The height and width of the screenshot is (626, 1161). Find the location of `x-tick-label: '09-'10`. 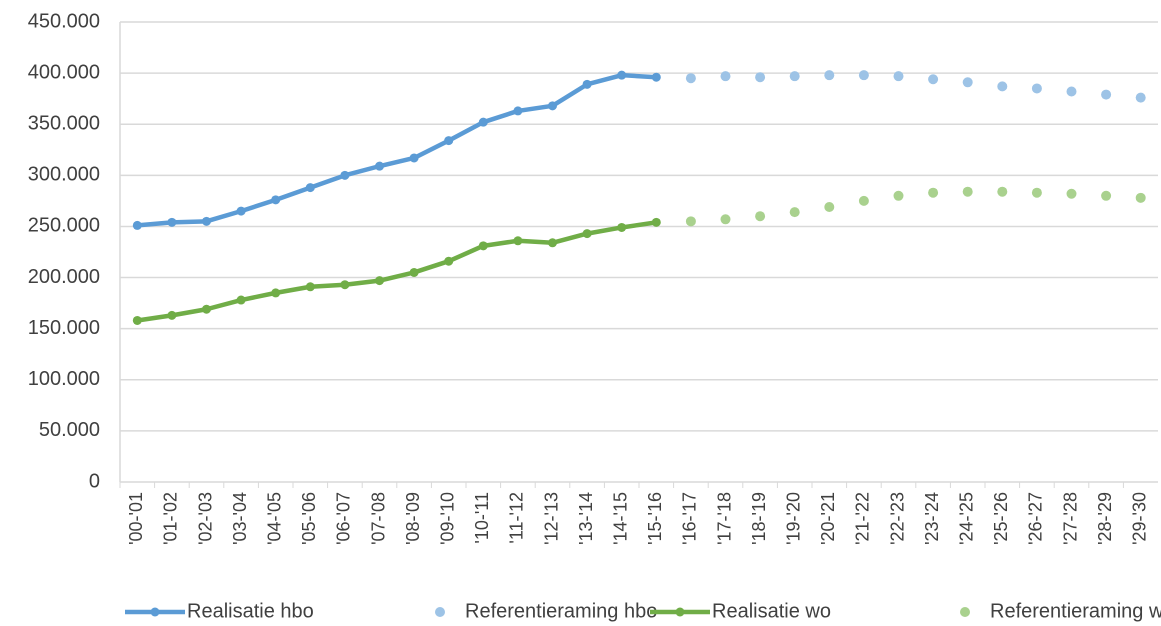

x-tick-label: '09-'10 is located at coordinates (447, 518).